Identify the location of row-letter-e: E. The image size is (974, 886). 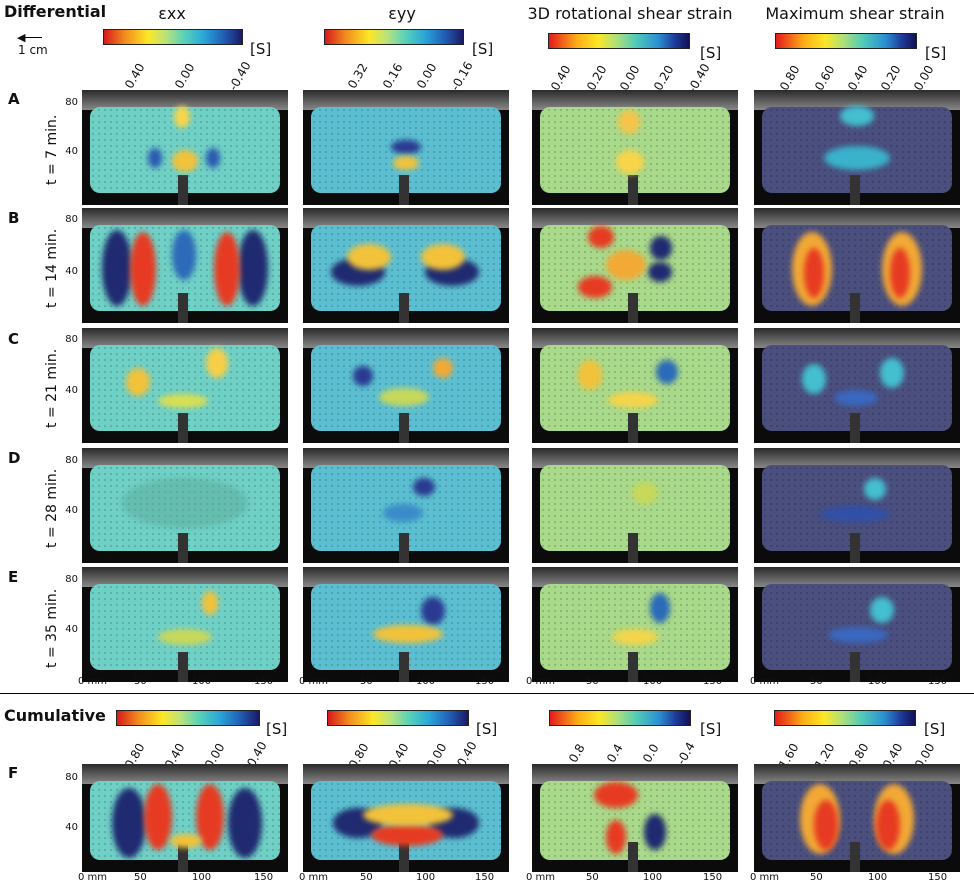
(13, 577).